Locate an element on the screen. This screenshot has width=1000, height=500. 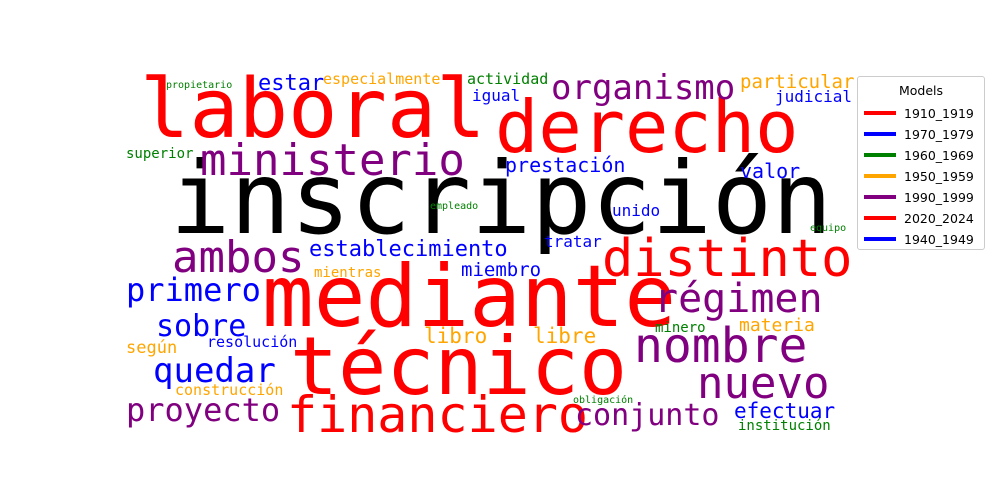
word-especialmente: especialmente is located at coordinates (381, 79).